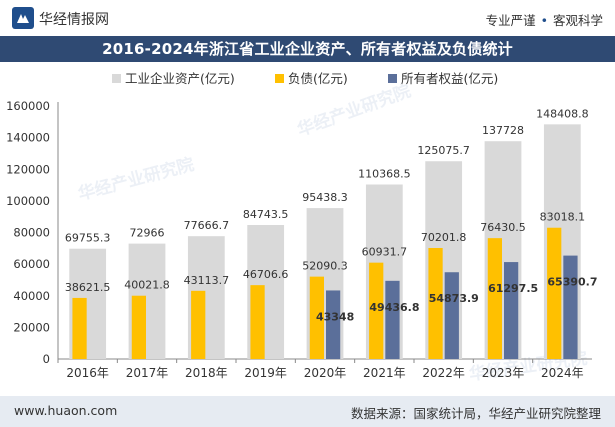  Describe the element at coordinates (562, 373) in the screenshot. I see `x-tick-label: 2024年` at that location.